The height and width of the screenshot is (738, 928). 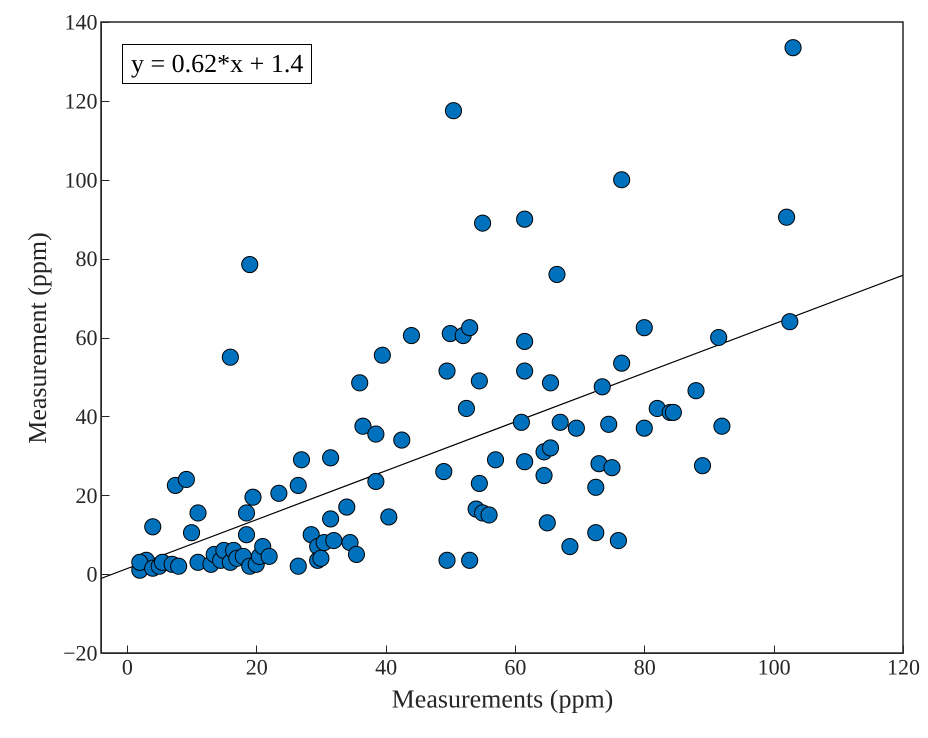 What do you see at coordinates (87, 337) in the screenshot?
I see `y-tick-label: 60` at bounding box center [87, 337].